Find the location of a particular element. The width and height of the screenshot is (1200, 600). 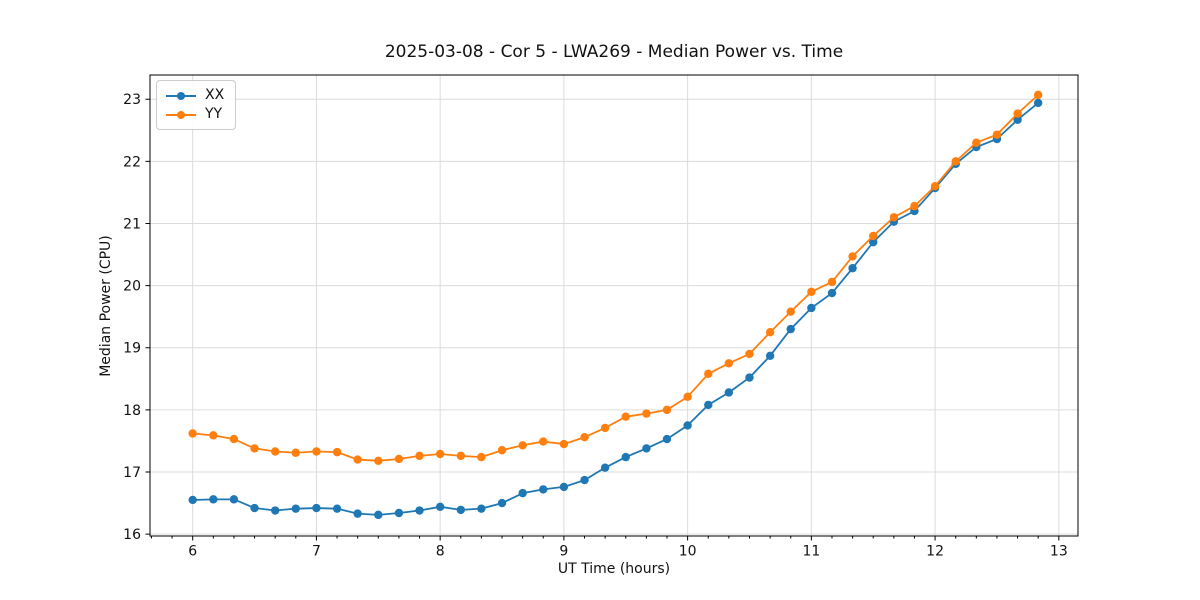

legend-label: YY is located at coordinates (214, 114).